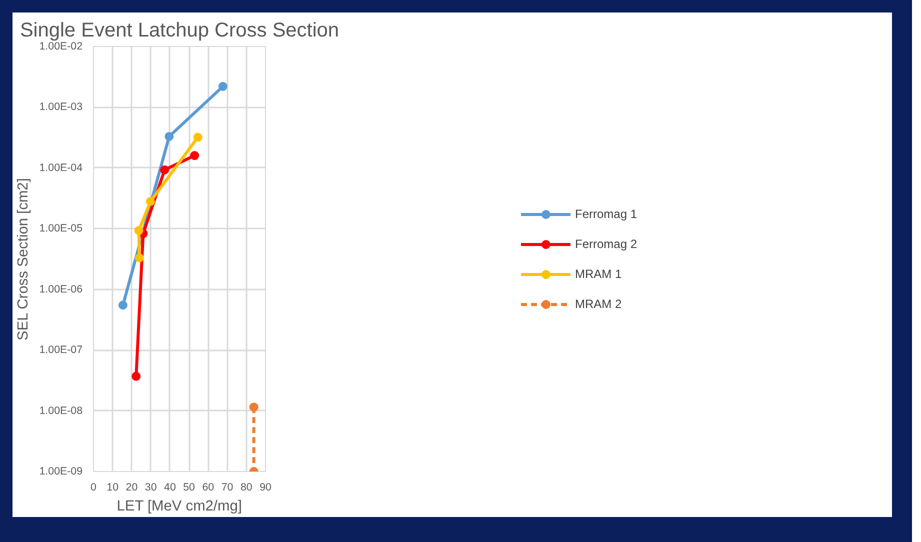 The height and width of the screenshot is (542, 921). I want to click on y-tick-label: 1.00E-09, so click(61, 472).